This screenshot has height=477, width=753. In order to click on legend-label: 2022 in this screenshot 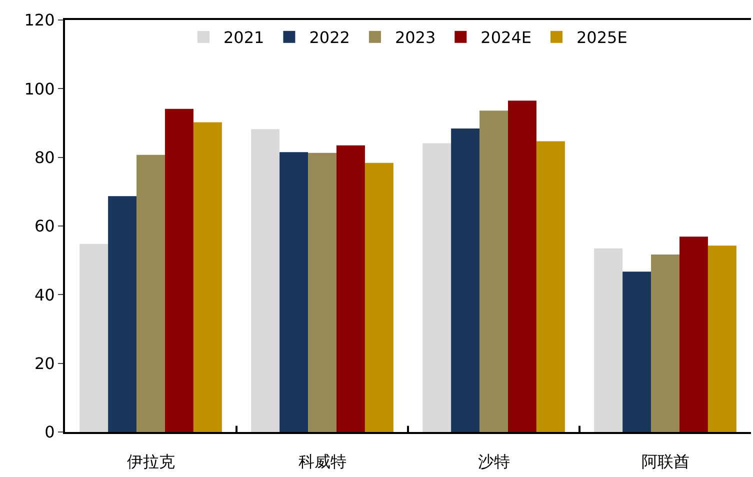, I will do `click(329, 38)`.